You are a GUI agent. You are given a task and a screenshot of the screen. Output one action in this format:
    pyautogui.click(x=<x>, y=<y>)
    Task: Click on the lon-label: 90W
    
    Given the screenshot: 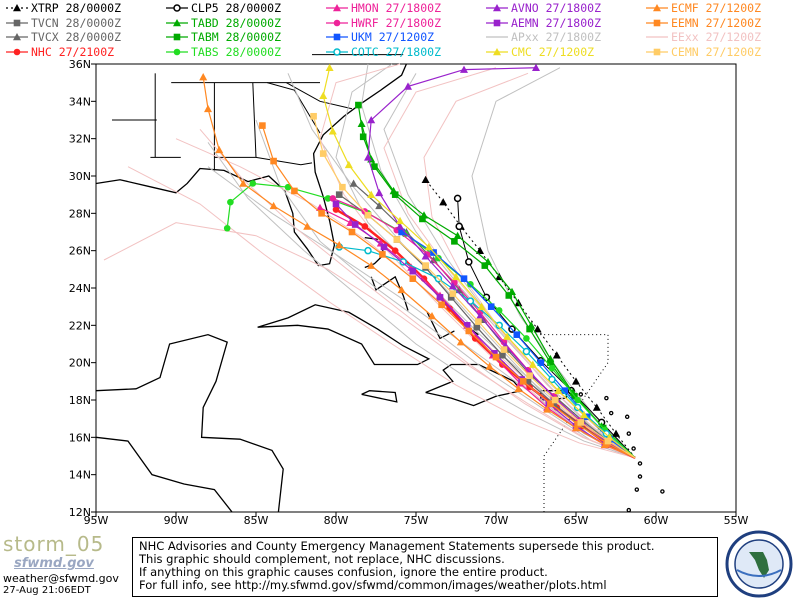 What is the action you would take?
    pyautogui.click(x=176, y=520)
    